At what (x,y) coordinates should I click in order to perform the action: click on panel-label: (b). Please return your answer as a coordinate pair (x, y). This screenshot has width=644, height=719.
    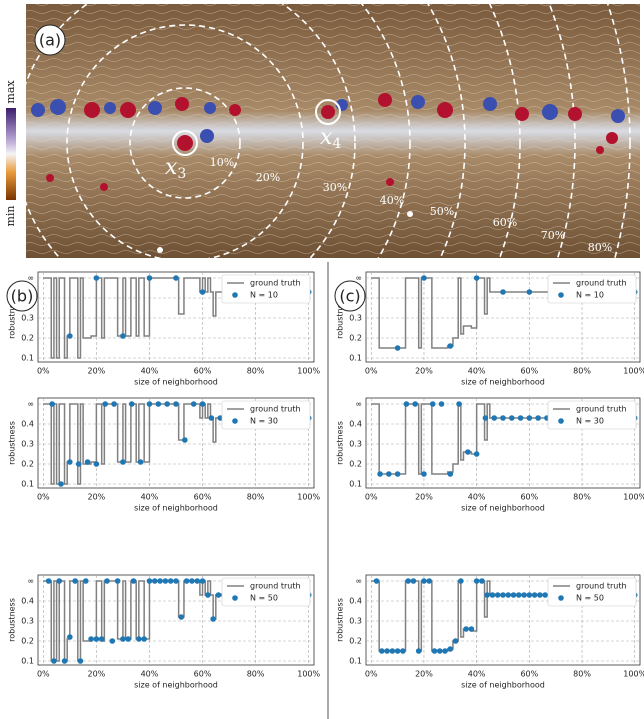
    Looking at the image, I should click on (22, 296).